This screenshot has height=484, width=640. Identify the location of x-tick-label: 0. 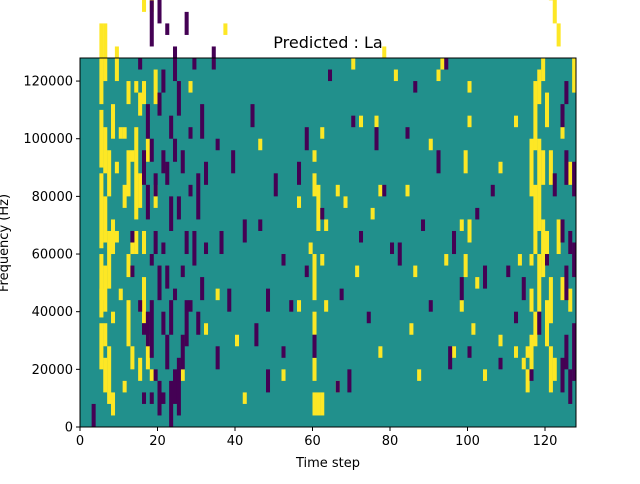
(80, 441).